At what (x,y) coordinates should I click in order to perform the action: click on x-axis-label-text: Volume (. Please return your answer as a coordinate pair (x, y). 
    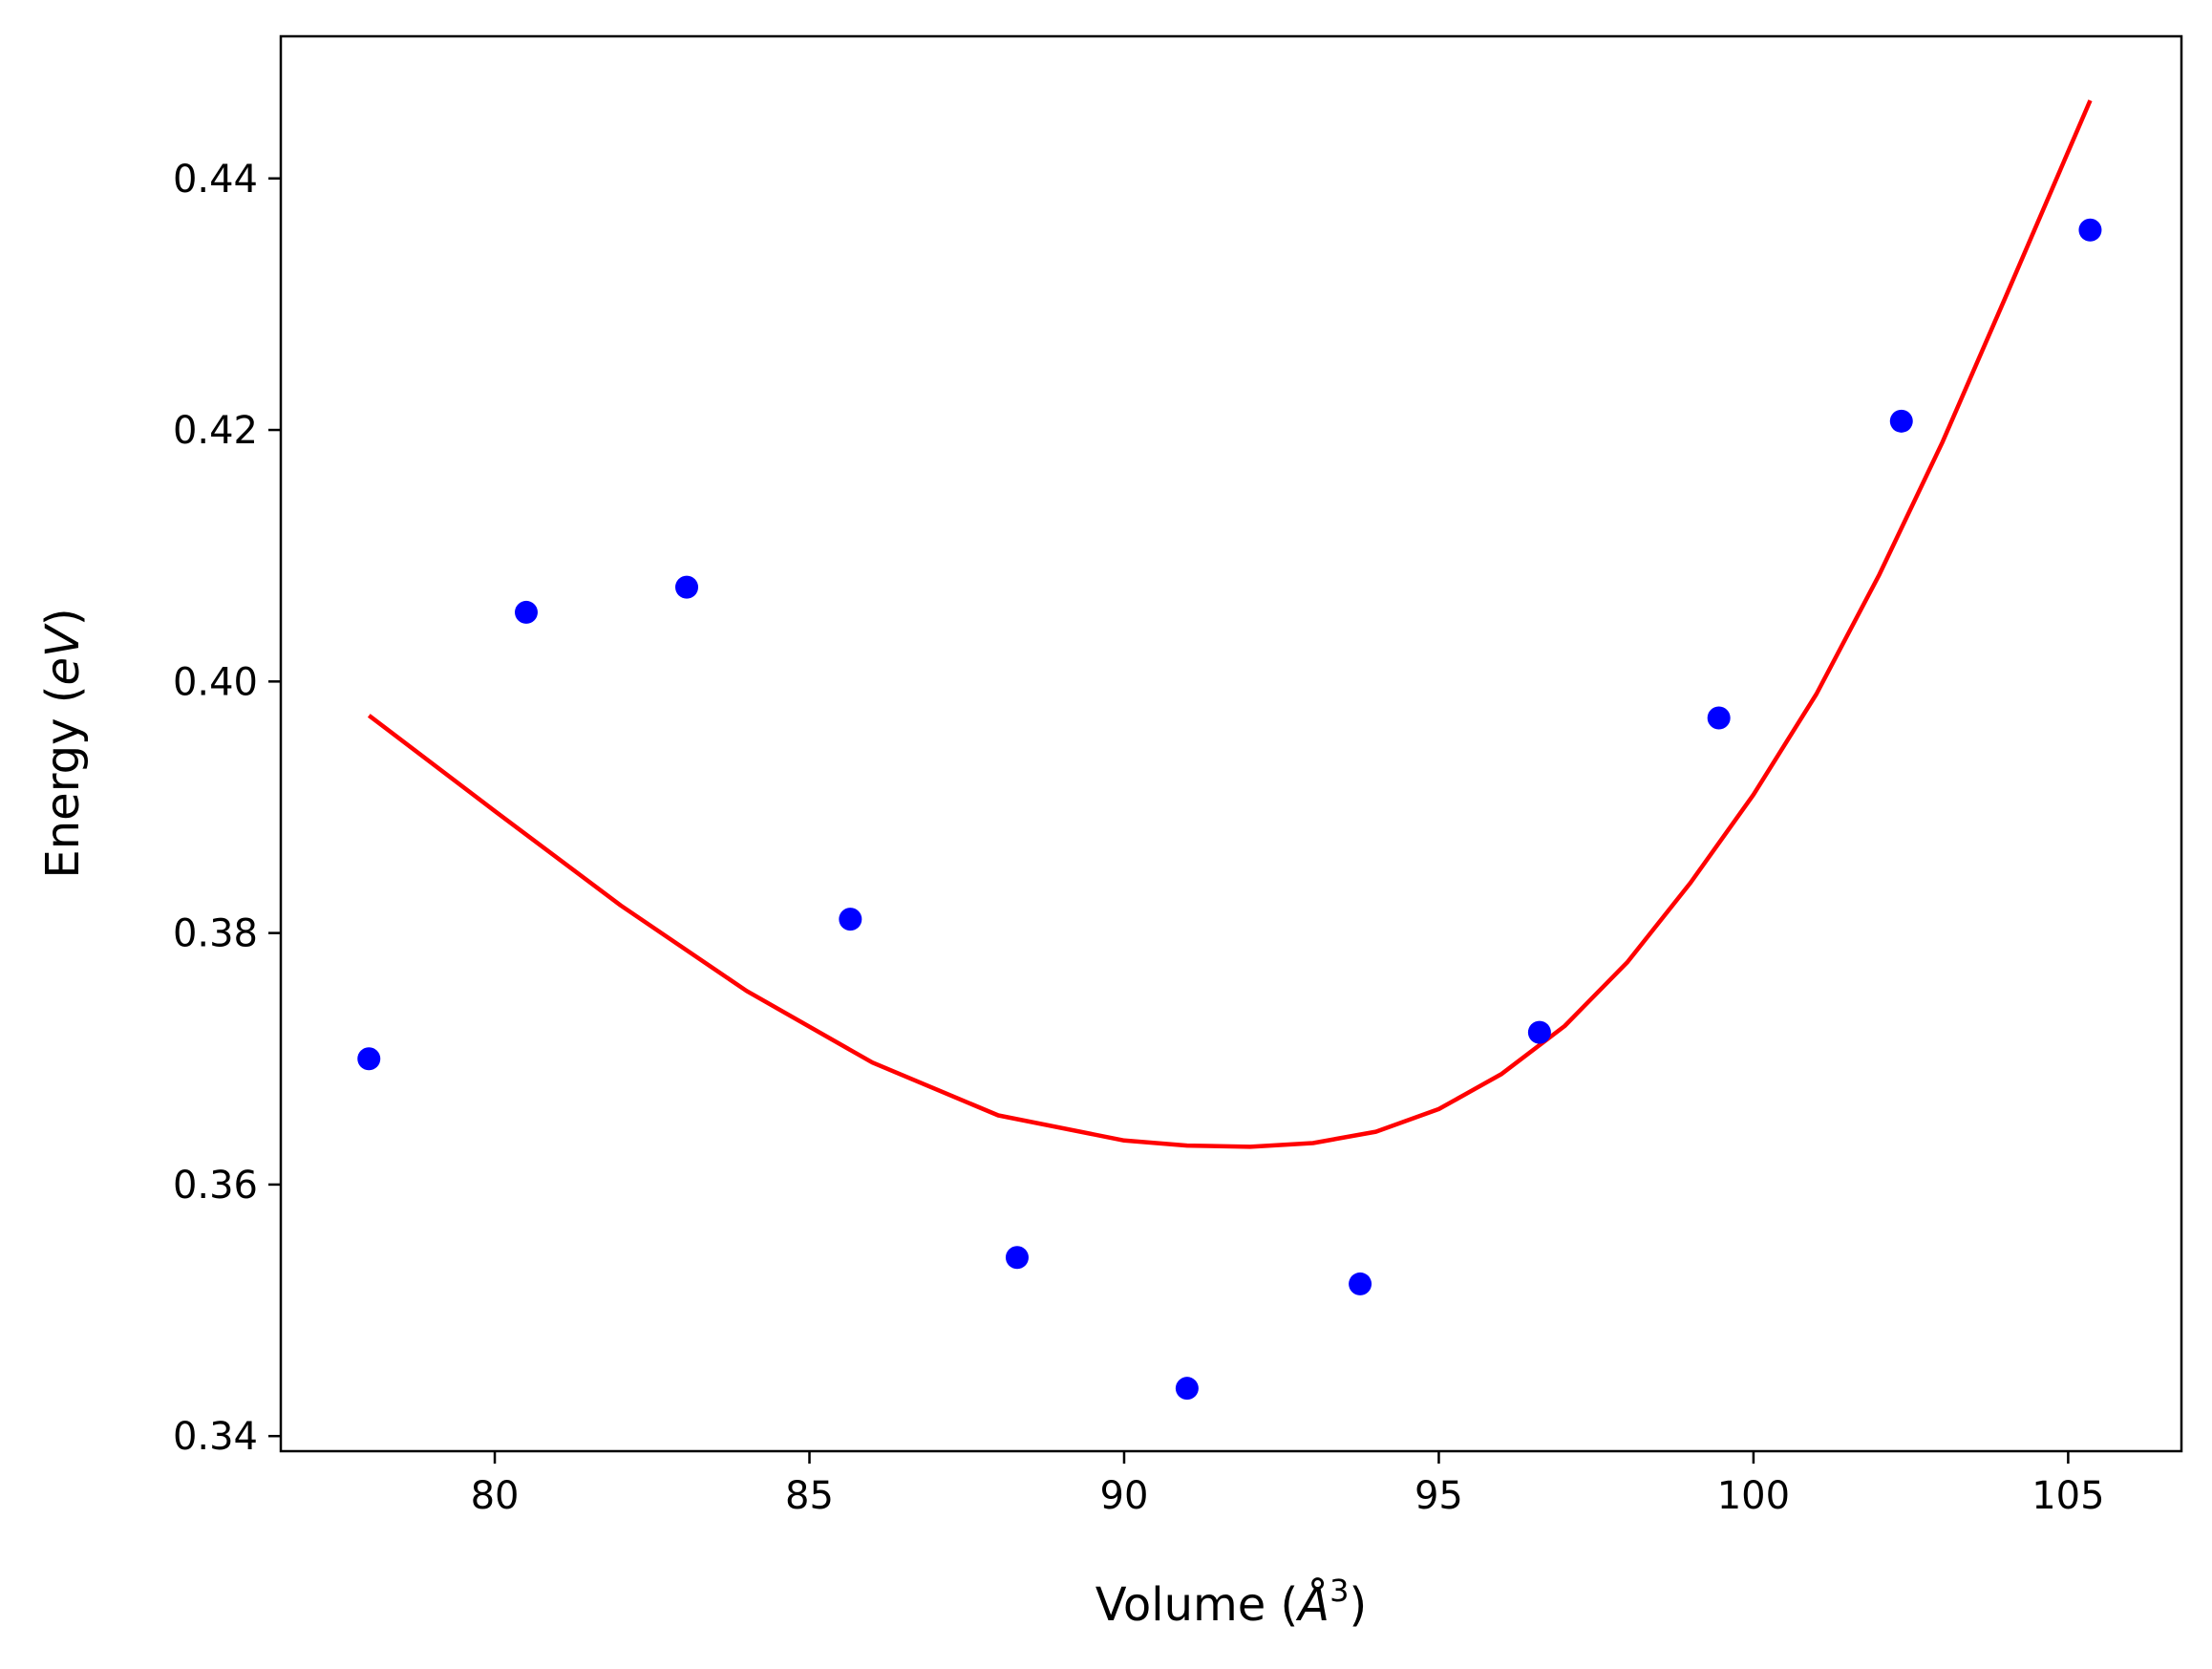
    Looking at the image, I should click on (1197, 1605).